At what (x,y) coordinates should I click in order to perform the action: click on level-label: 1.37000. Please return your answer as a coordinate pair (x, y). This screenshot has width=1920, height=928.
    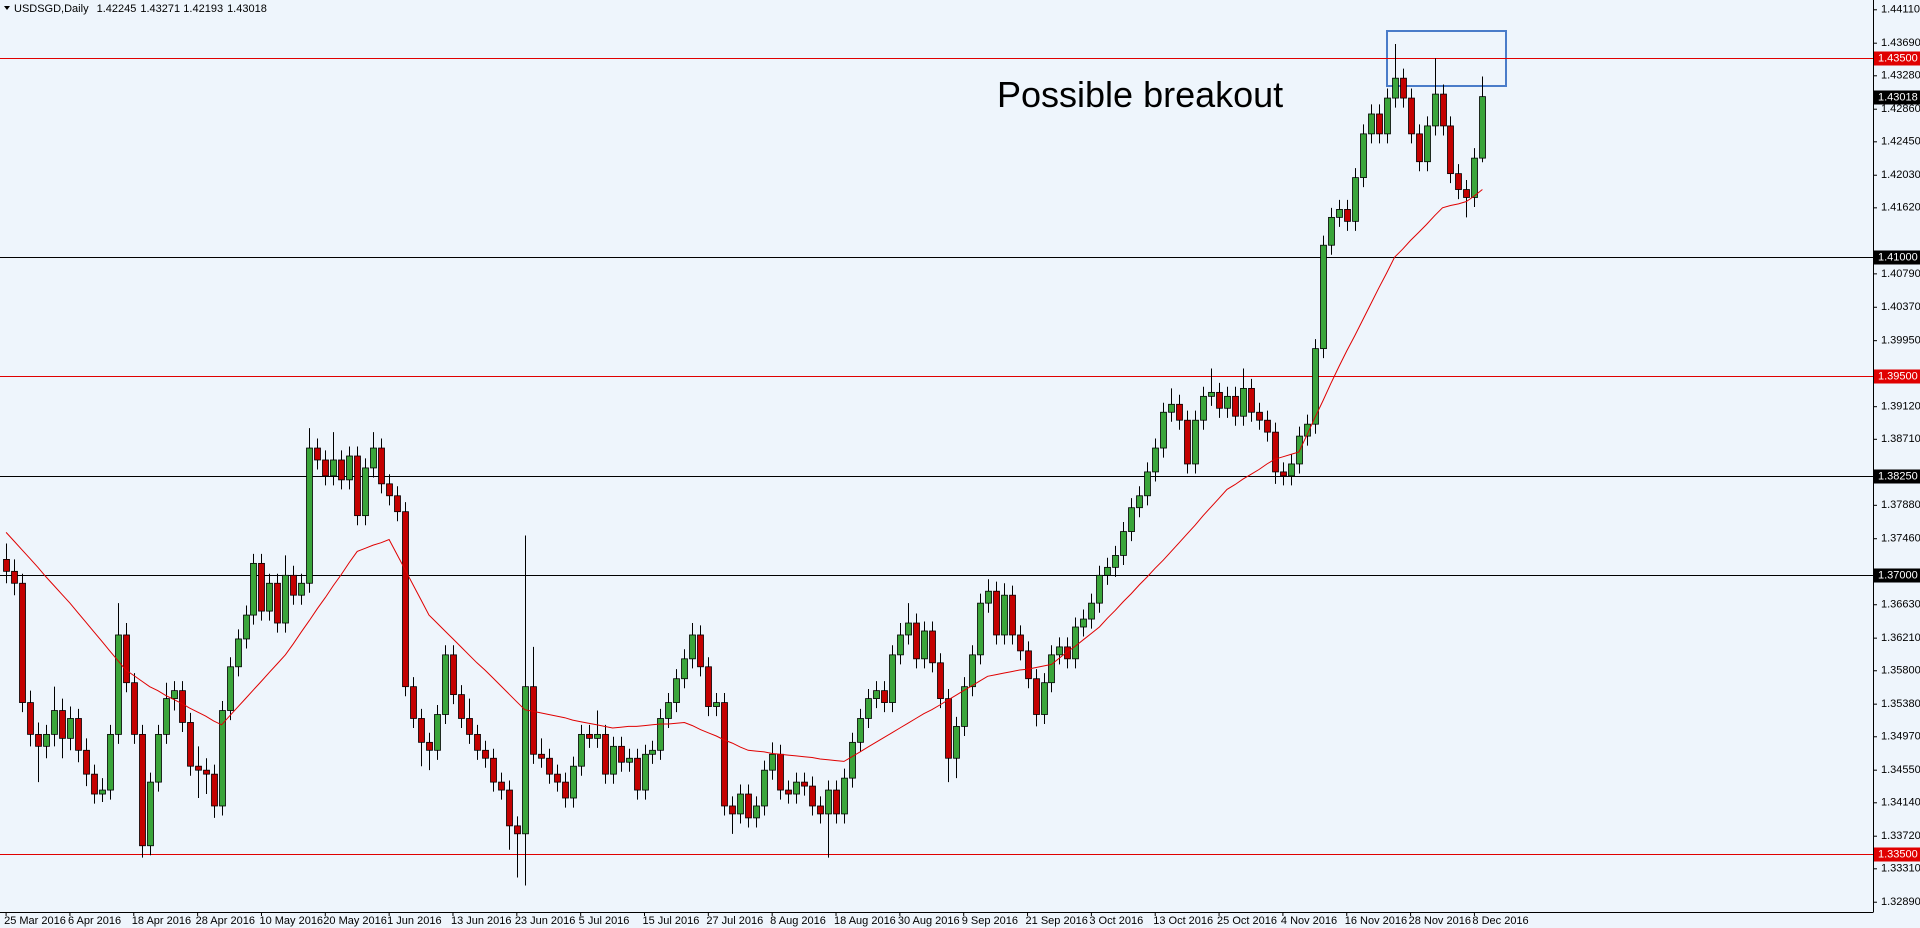
    Looking at the image, I should click on (1898, 575).